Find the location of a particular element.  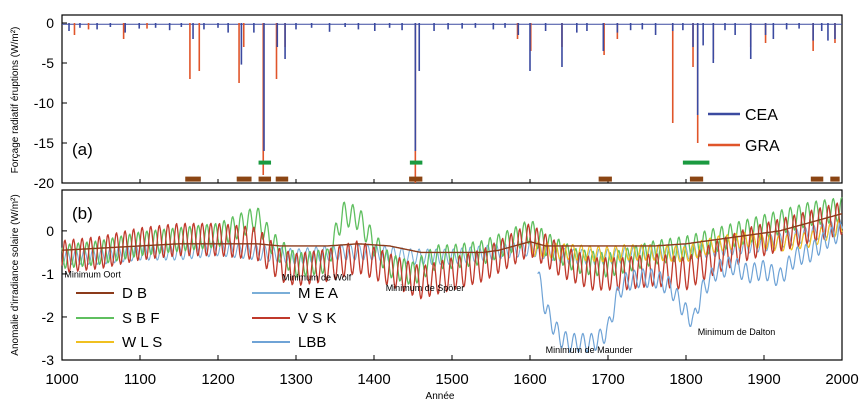

annotation-minimum: Minimum de Dalton is located at coordinates (737, 332).